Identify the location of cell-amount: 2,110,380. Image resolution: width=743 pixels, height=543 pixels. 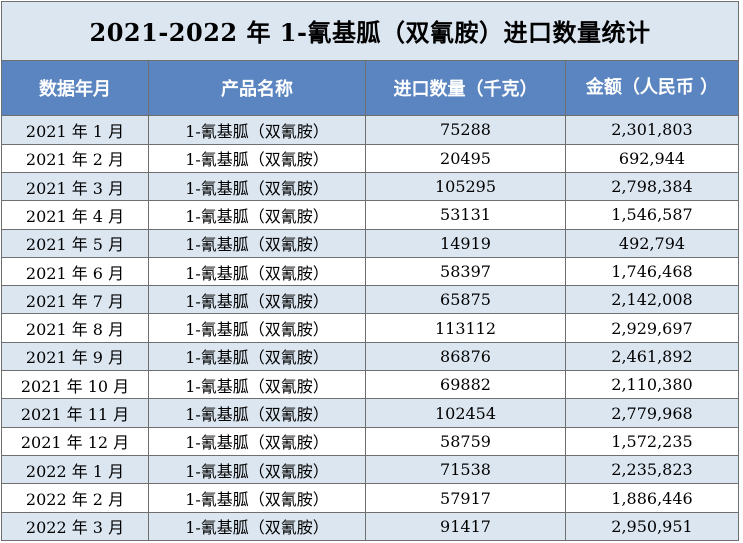
(652, 385).